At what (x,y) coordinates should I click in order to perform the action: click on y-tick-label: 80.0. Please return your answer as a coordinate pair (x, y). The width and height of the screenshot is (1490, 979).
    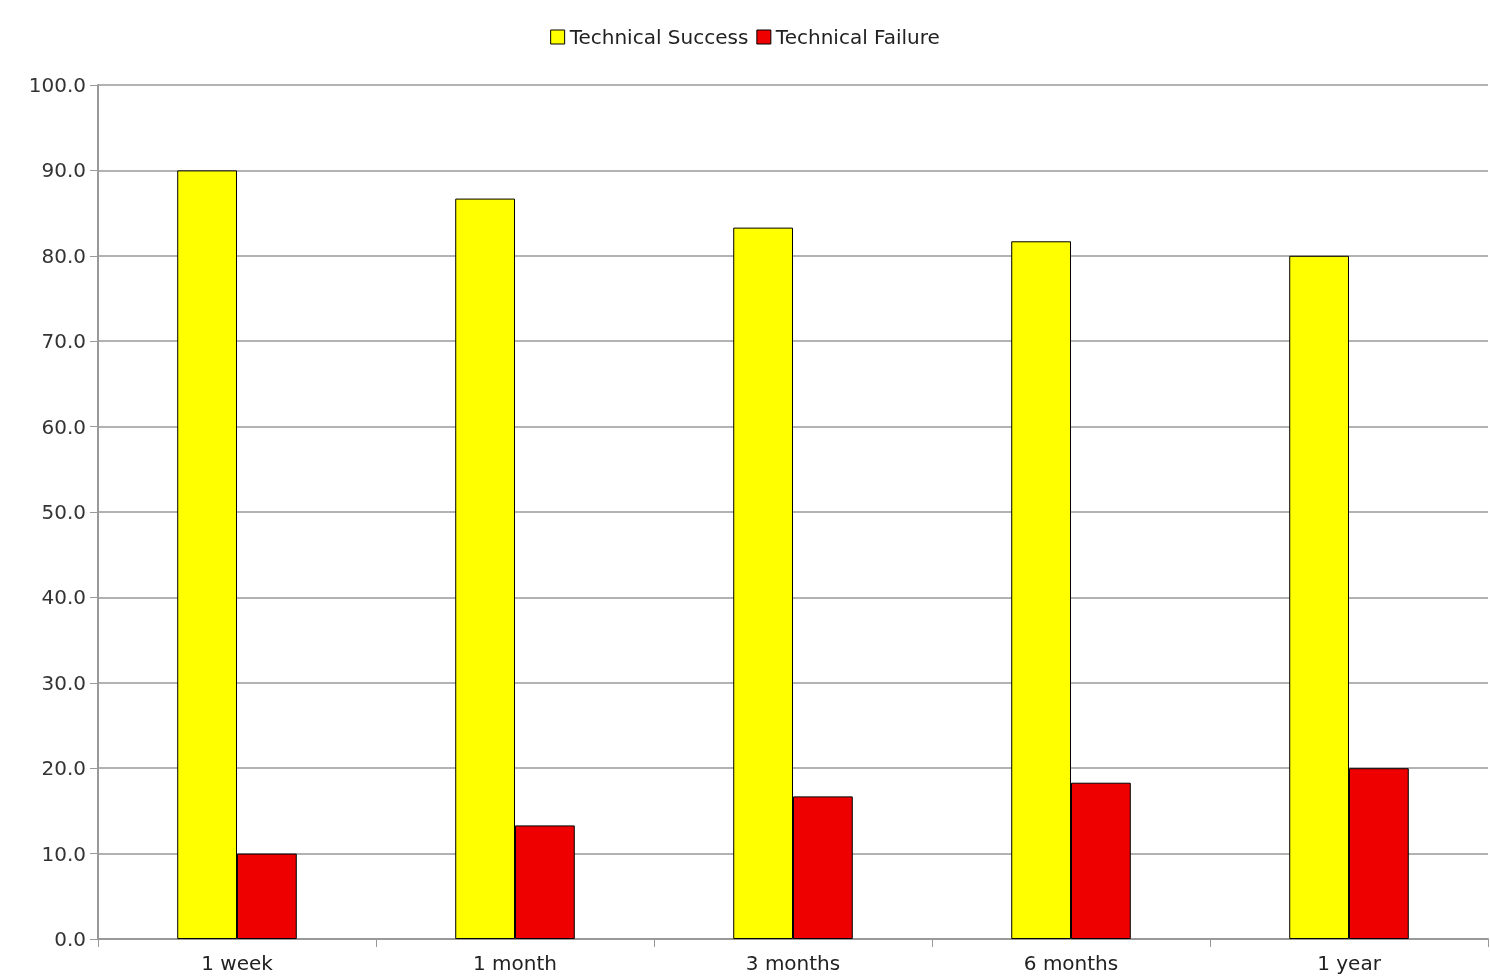
    Looking at the image, I should click on (63, 255).